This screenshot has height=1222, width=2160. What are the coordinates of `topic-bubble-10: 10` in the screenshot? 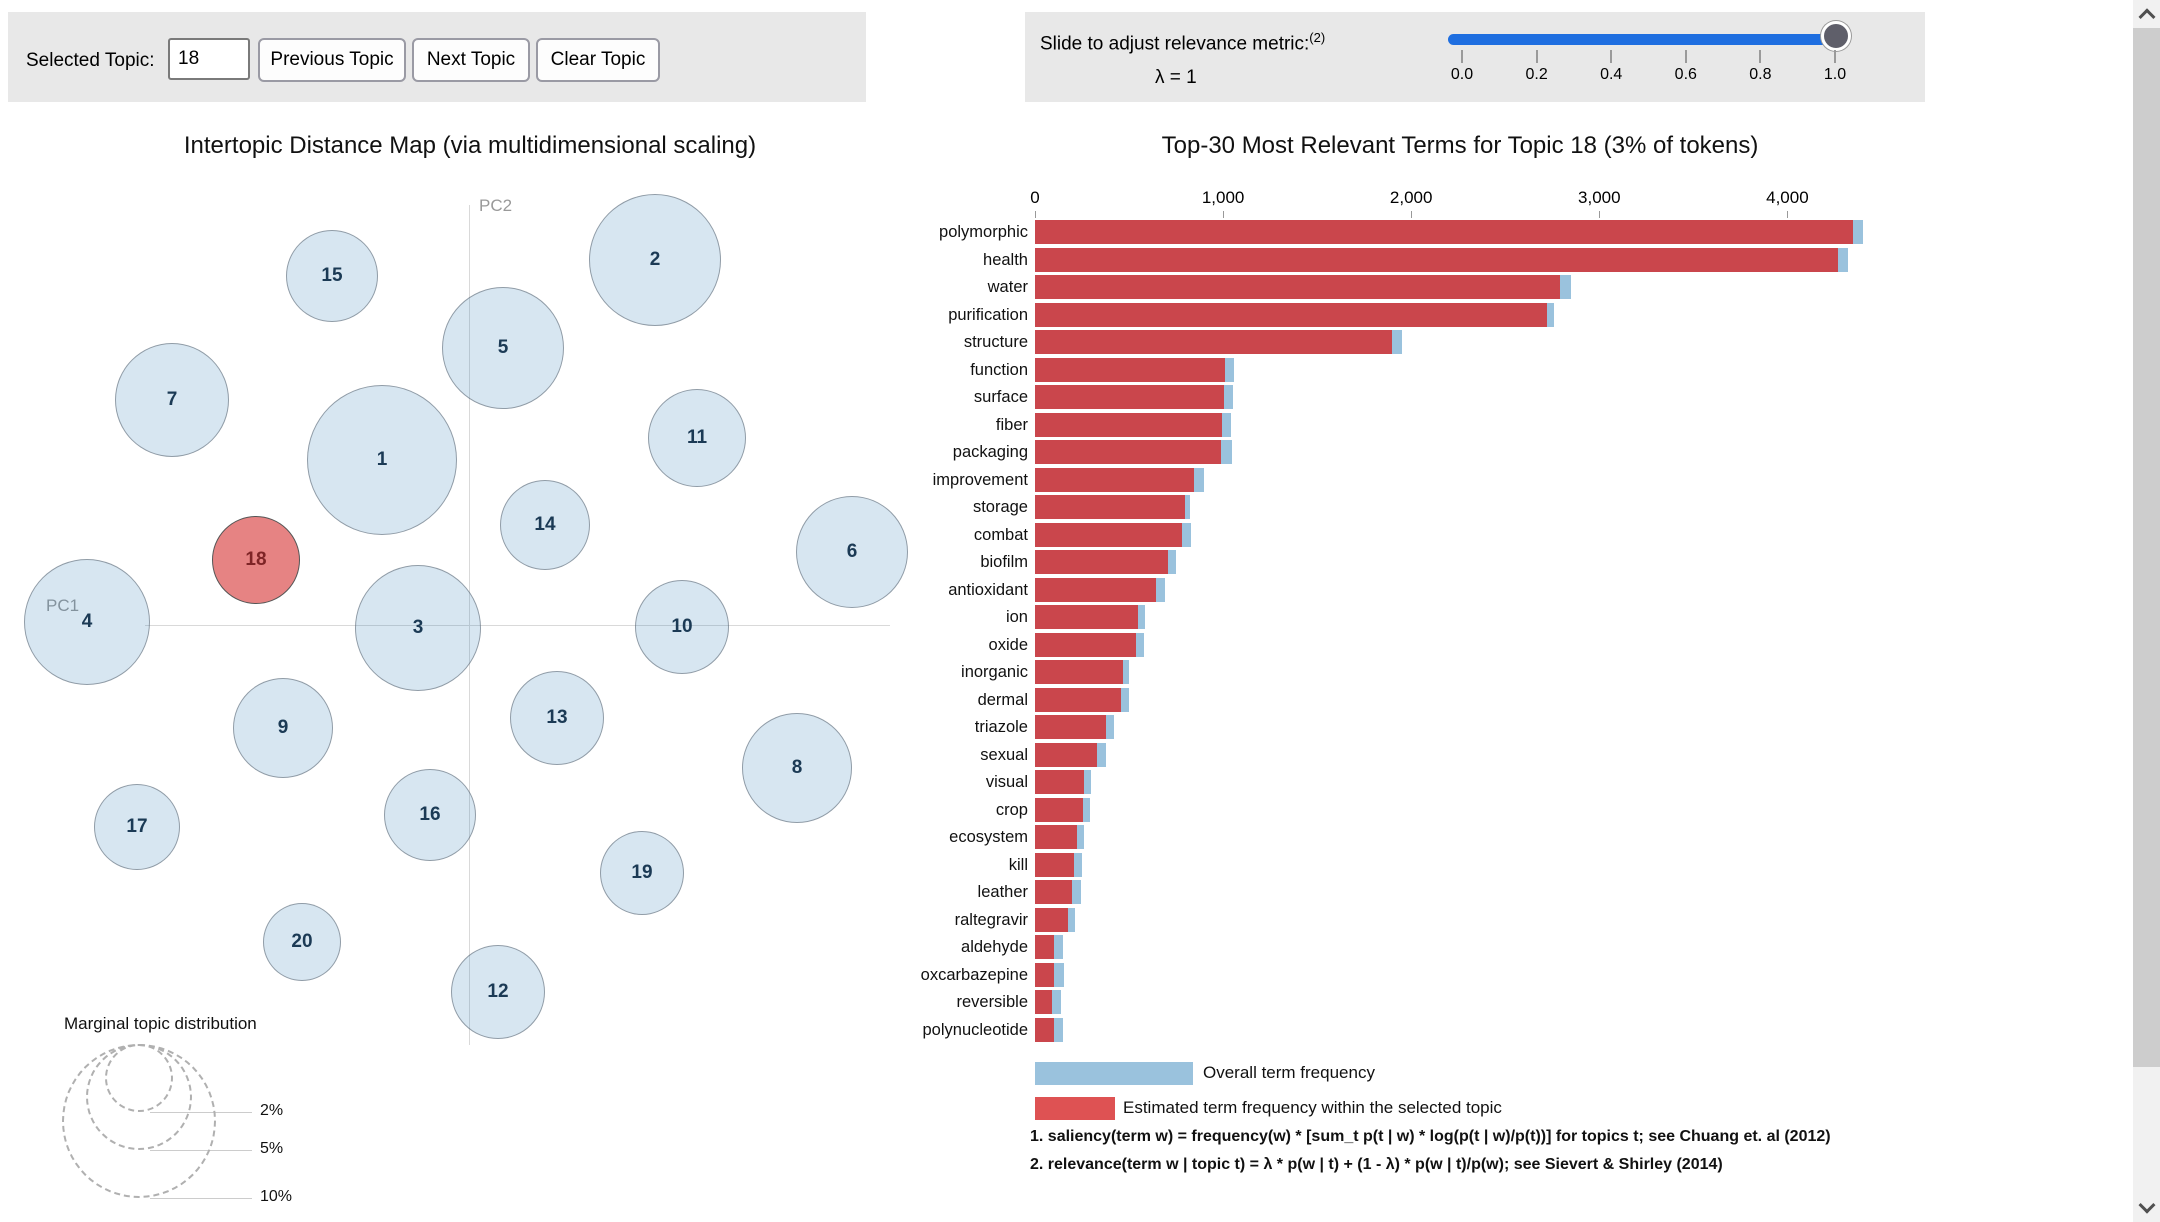 It's located at (682, 627).